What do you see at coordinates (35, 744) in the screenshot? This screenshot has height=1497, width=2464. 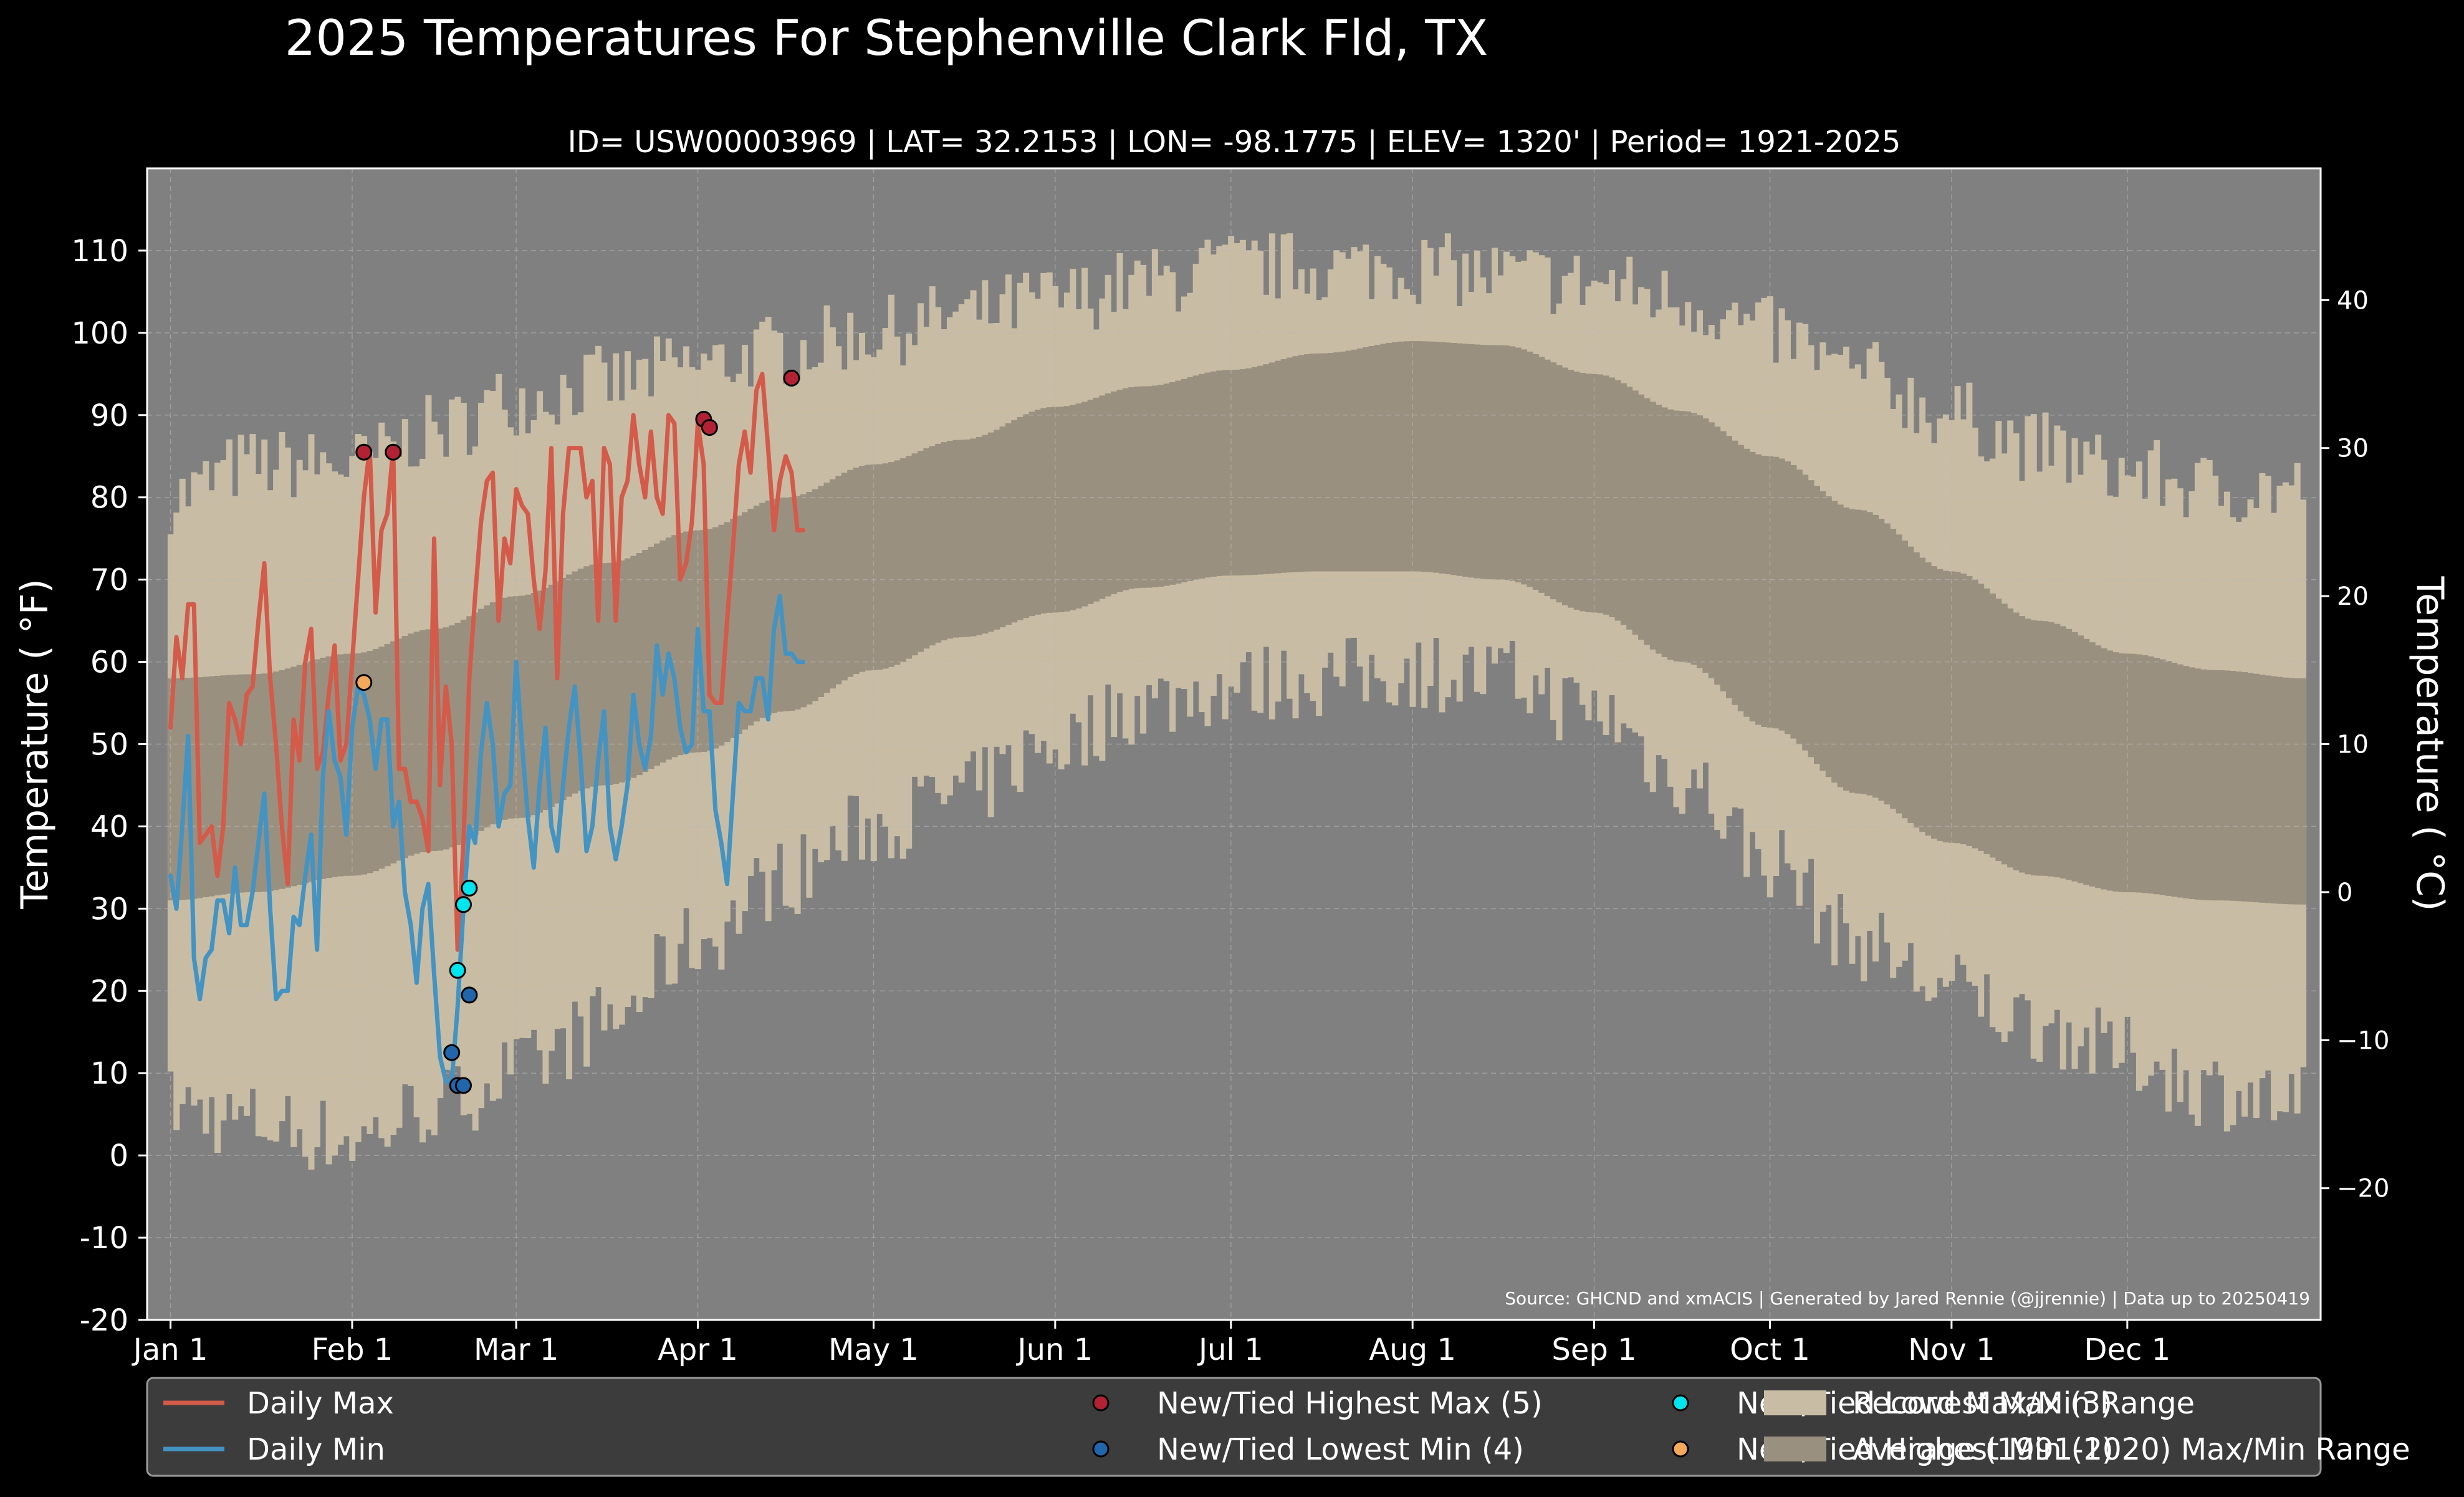 I see `y-axis-left-label: Temperature ( °F)` at bounding box center [35, 744].